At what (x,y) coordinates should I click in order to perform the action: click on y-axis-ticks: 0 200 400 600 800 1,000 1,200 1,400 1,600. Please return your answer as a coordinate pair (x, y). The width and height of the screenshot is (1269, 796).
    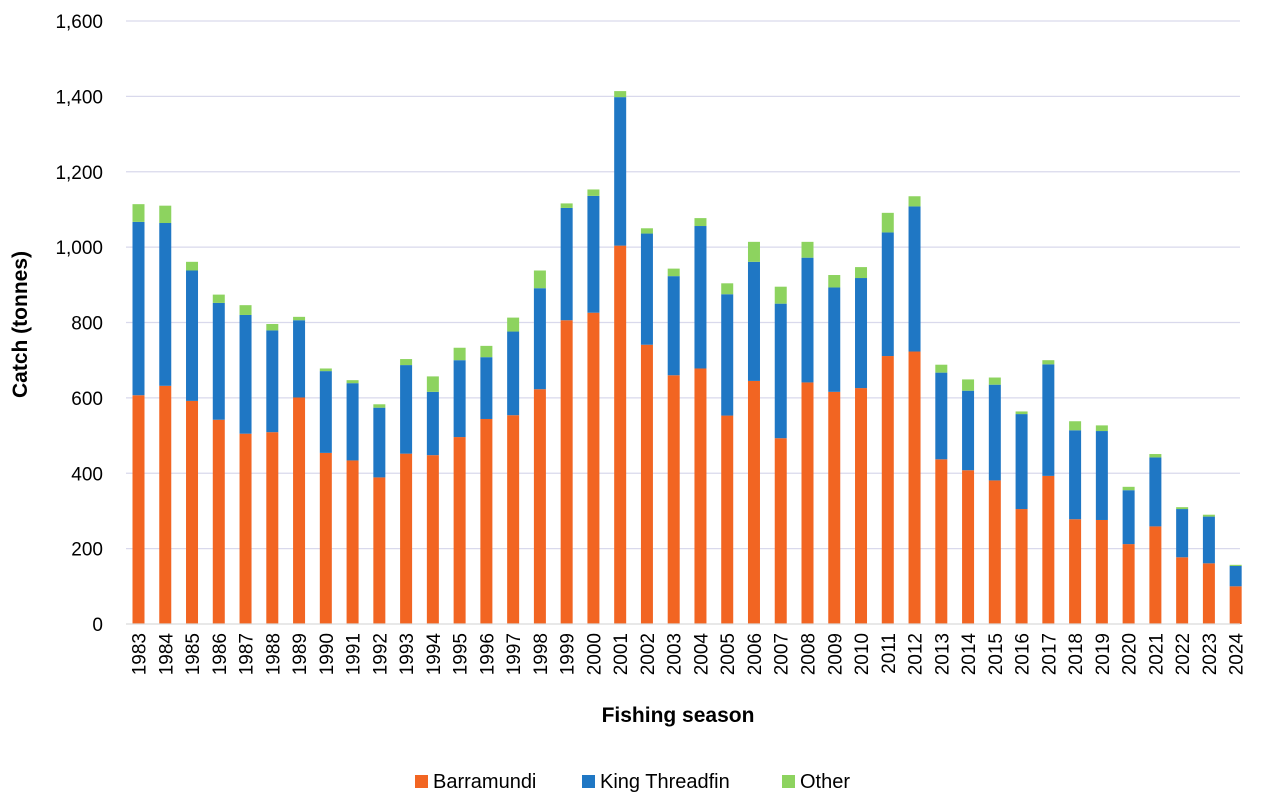
    Looking at the image, I should click on (79, 324).